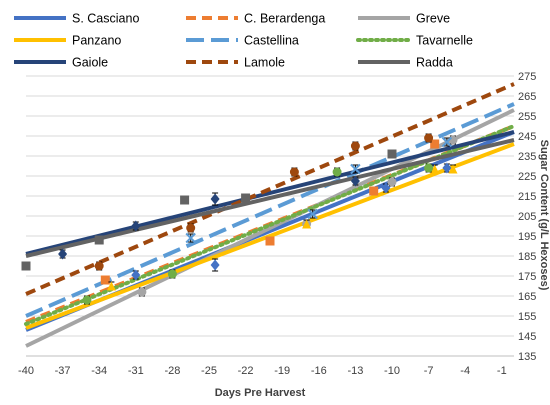 This screenshot has width=550, height=405. What do you see at coordinates (527, 77) in the screenshot?
I see `y-tick-label: 275` at bounding box center [527, 77].